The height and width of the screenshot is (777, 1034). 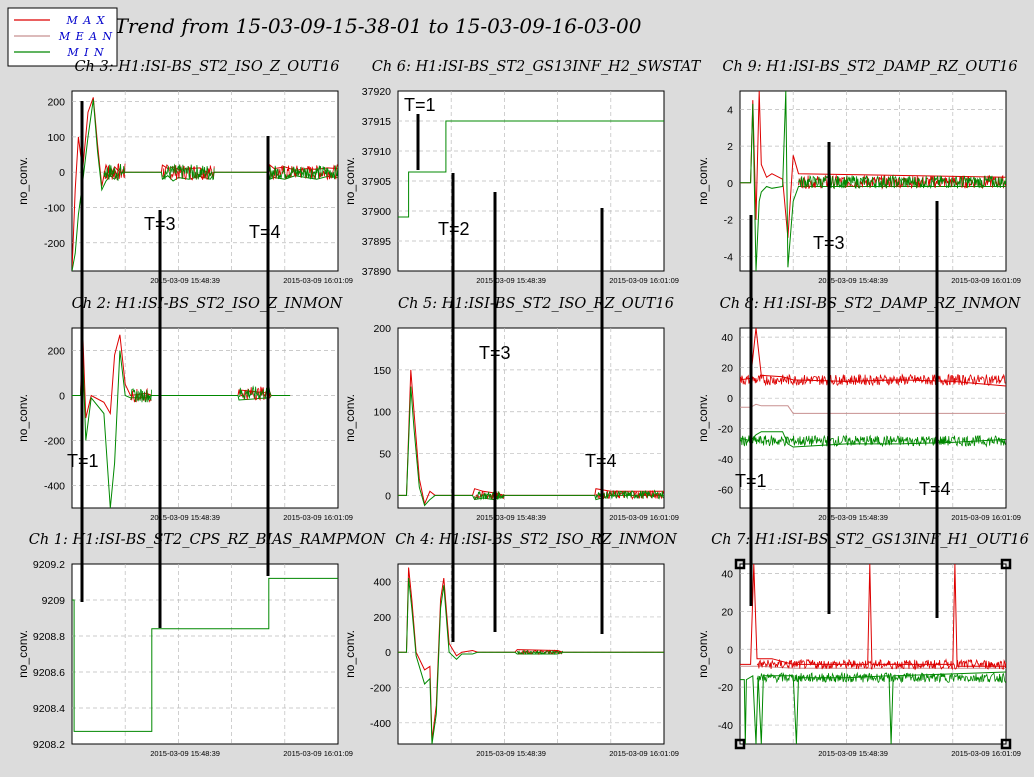 I want to click on y-tick-label: -40, so click(x=725, y=726).